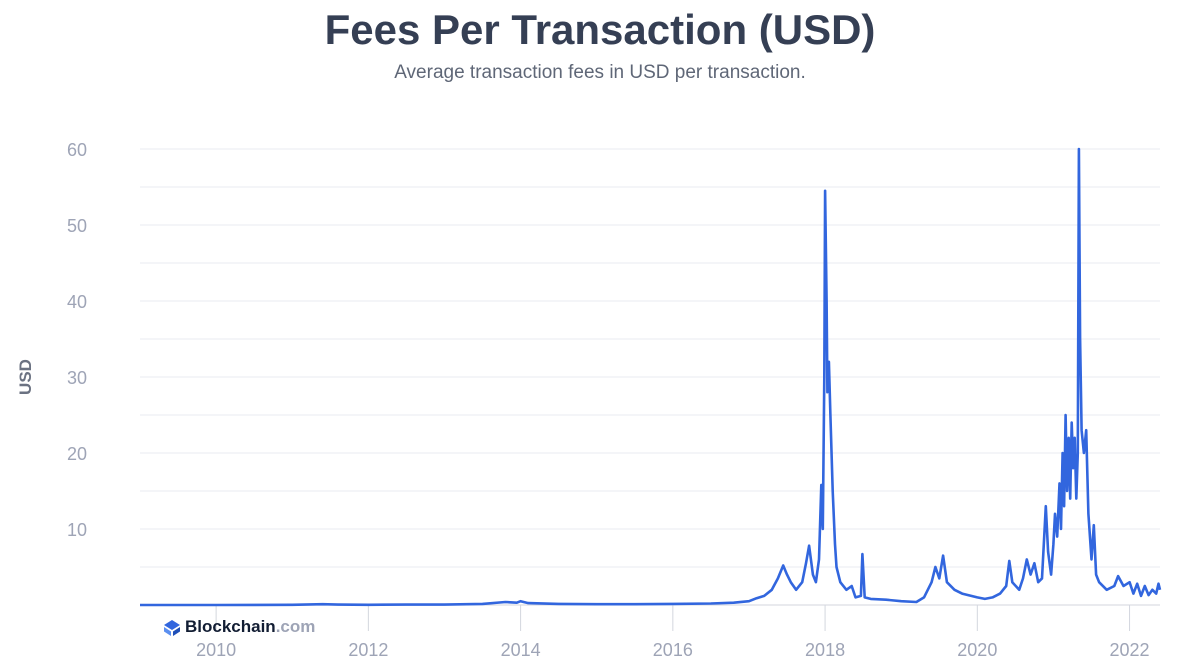  Describe the element at coordinates (77, 530) in the screenshot. I see `y-tick-label: 10` at that location.